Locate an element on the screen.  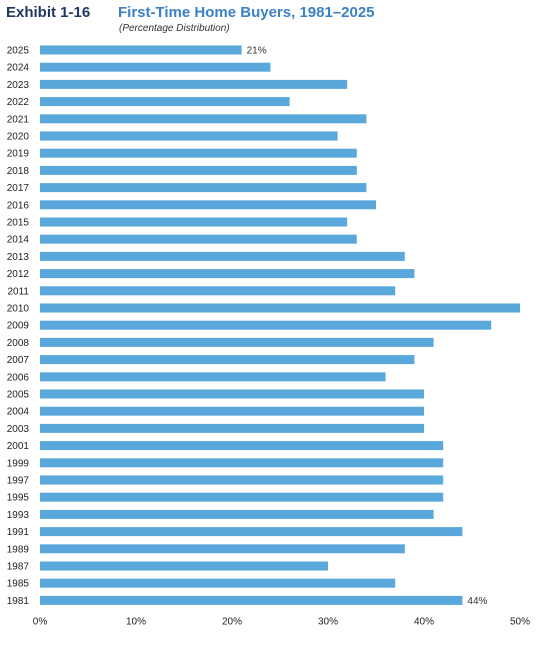
category-label-2004: 2004 is located at coordinates (18, 412).